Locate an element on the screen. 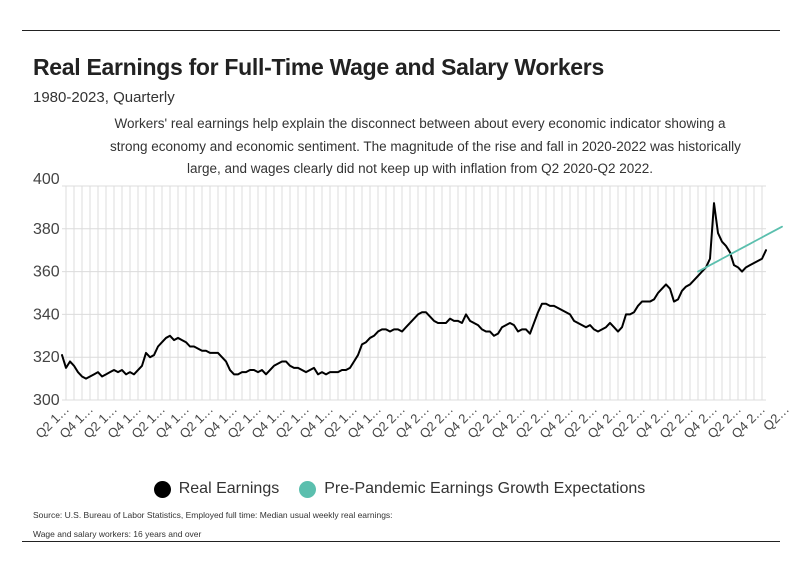 This screenshot has height=575, width=799. y-tick-label: 320 is located at coordinates (46, 357).